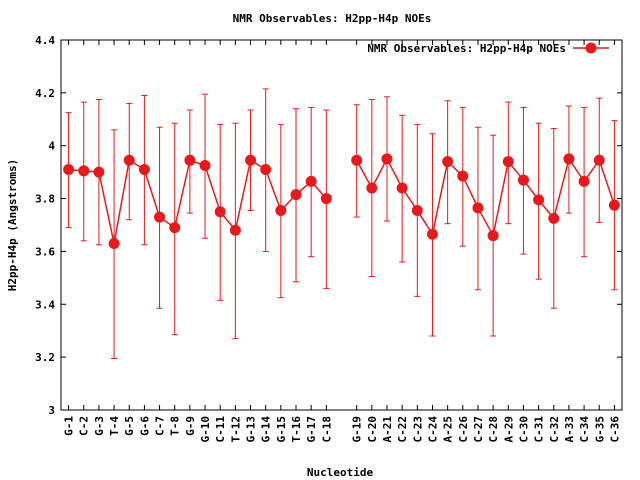 The image size is (640, 480). I want to click on legend: NMR Observables: H2pp-H4p NOEs, so click(488, 48).